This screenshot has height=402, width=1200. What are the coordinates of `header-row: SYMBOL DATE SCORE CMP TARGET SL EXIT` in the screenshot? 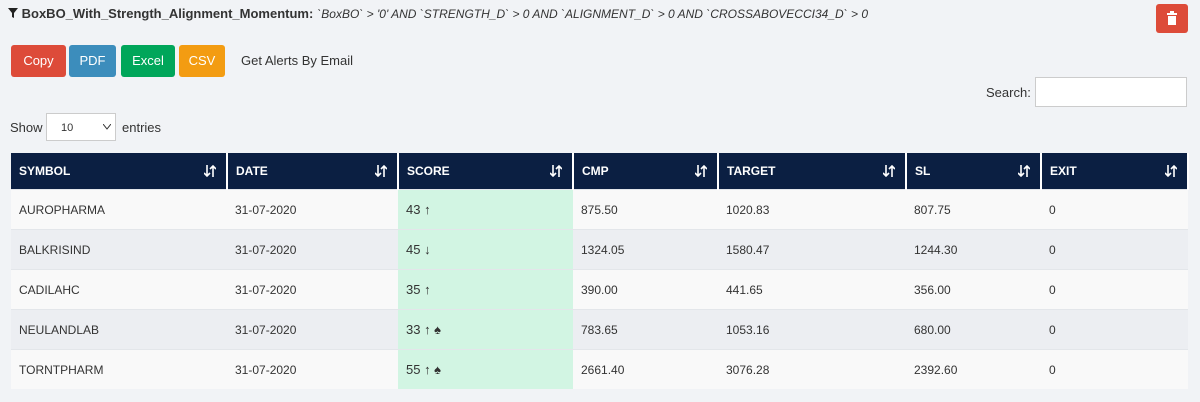 It's located at (600, 171).